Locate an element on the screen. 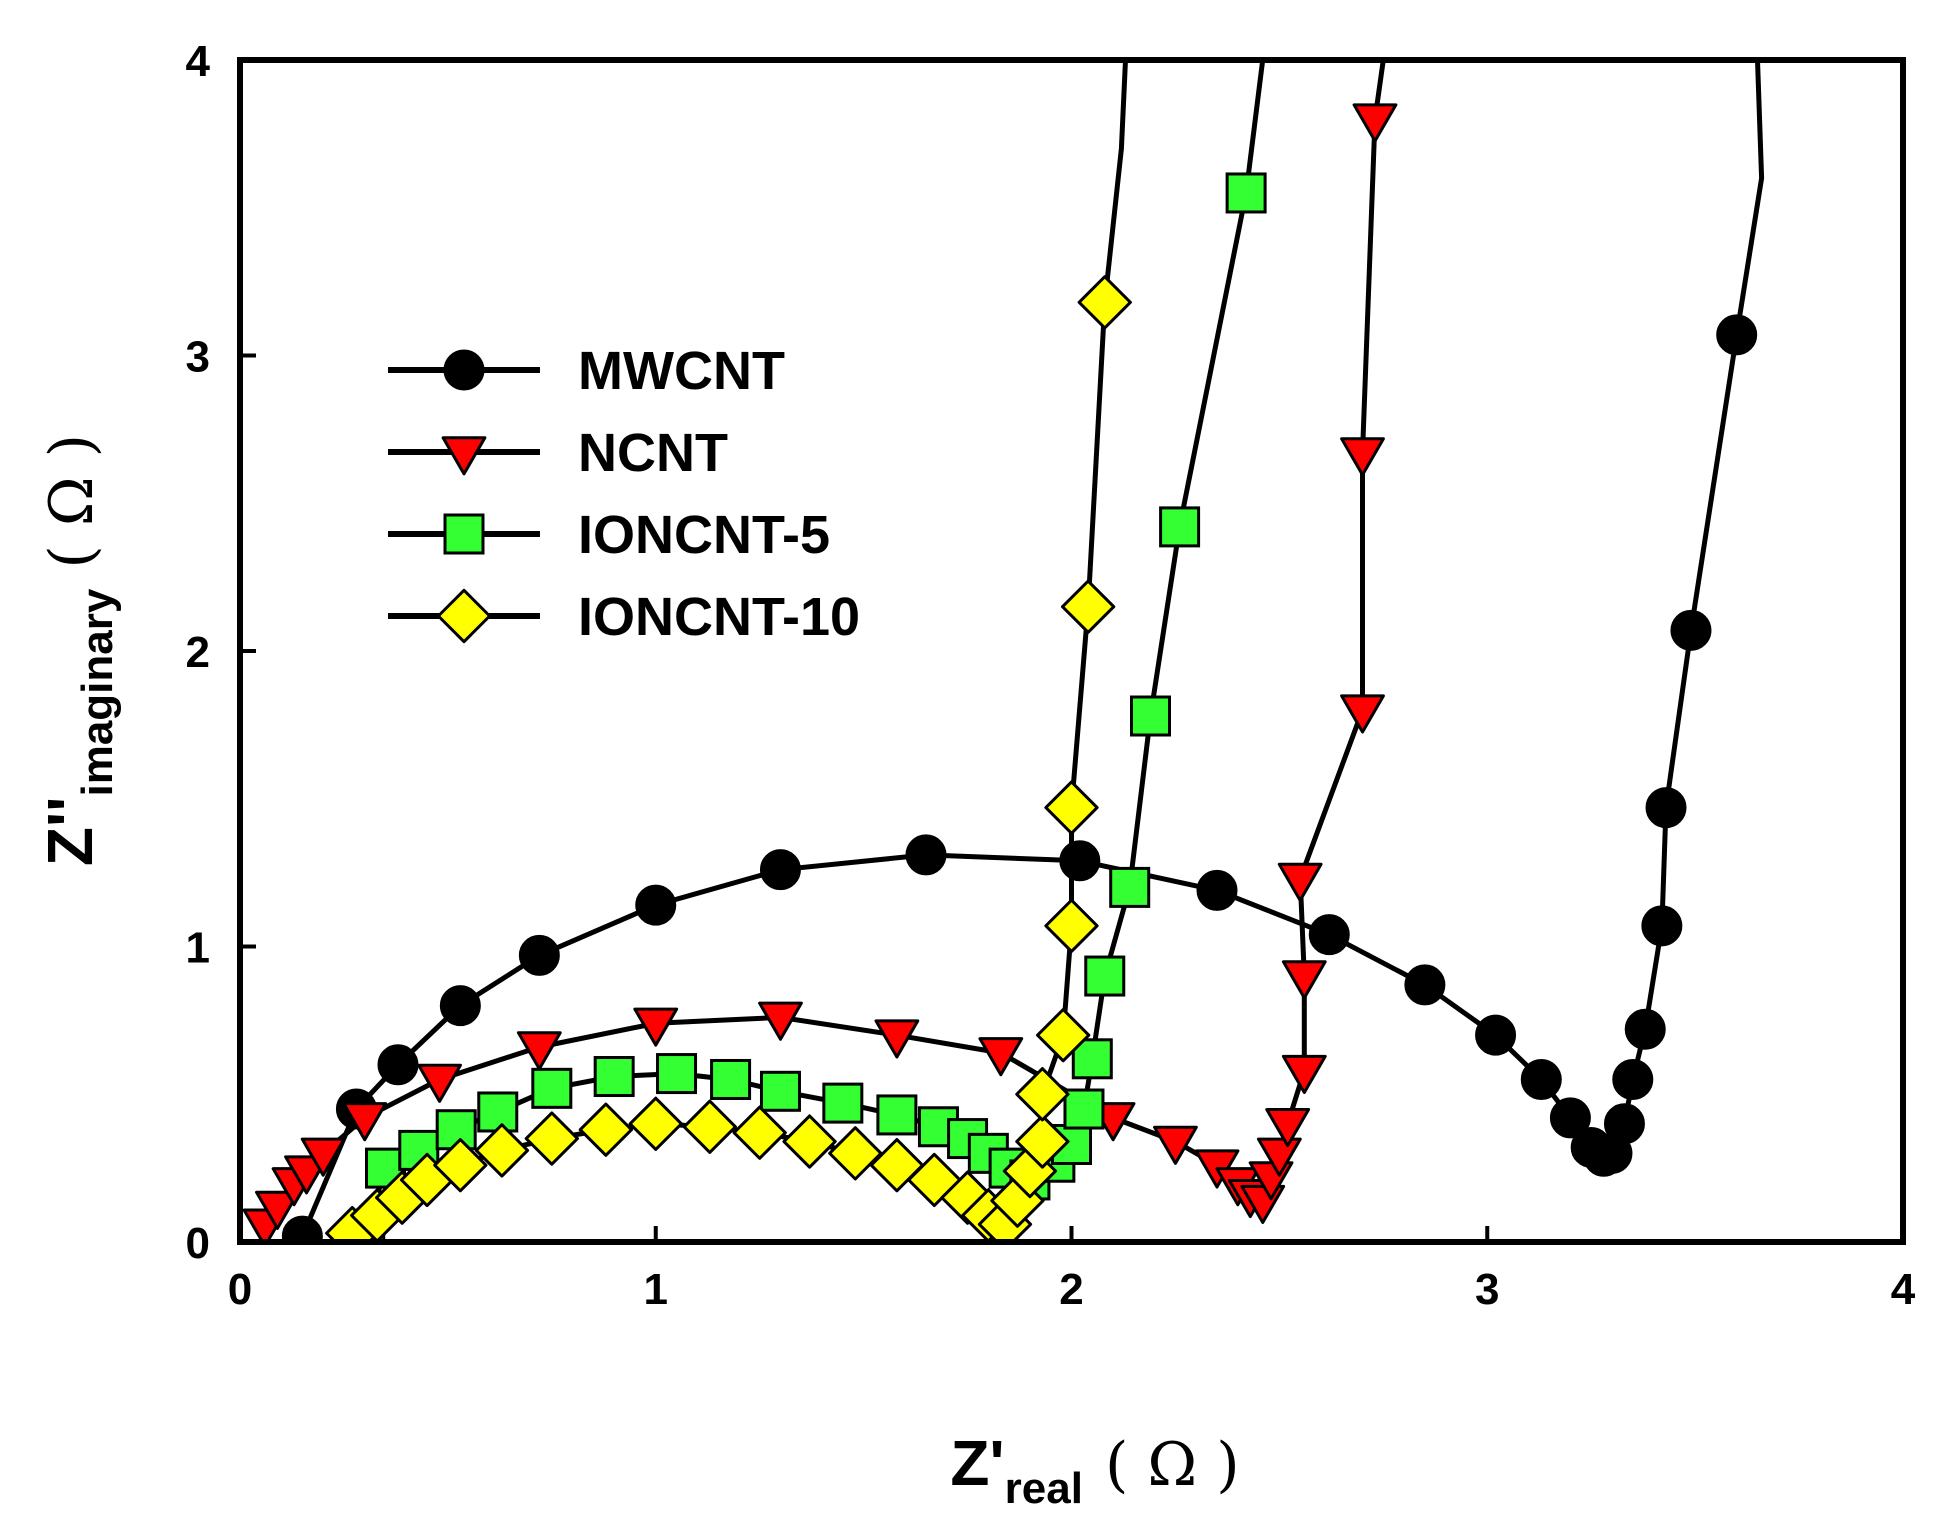 This screenshot has width=1956, height=1532. y-tick-label: 0 is located at coordinates (198, 1243).